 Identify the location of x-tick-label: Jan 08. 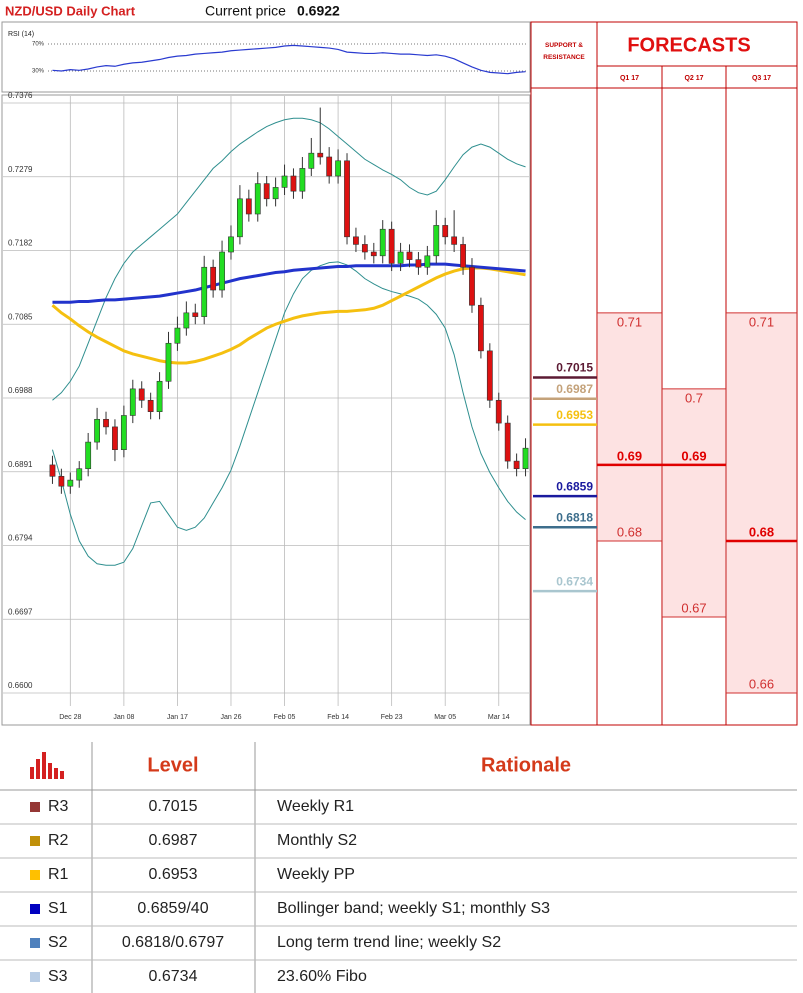
(123, 717).